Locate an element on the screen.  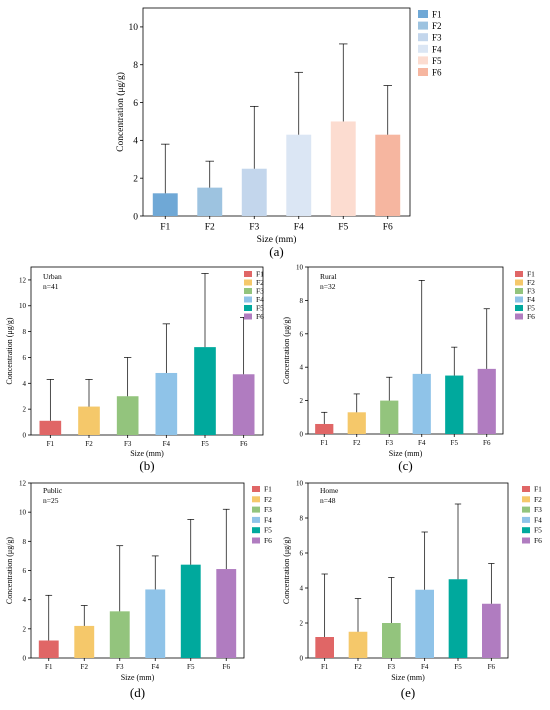
panel-label: (b) is located at coordinates (146, 465).